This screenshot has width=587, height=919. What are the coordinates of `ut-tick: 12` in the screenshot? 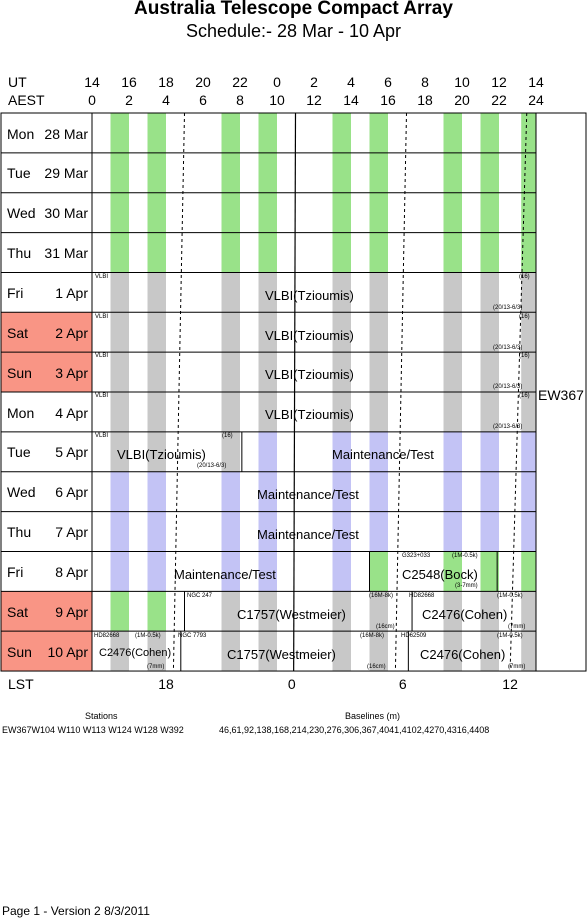 It's located at (499, 82).